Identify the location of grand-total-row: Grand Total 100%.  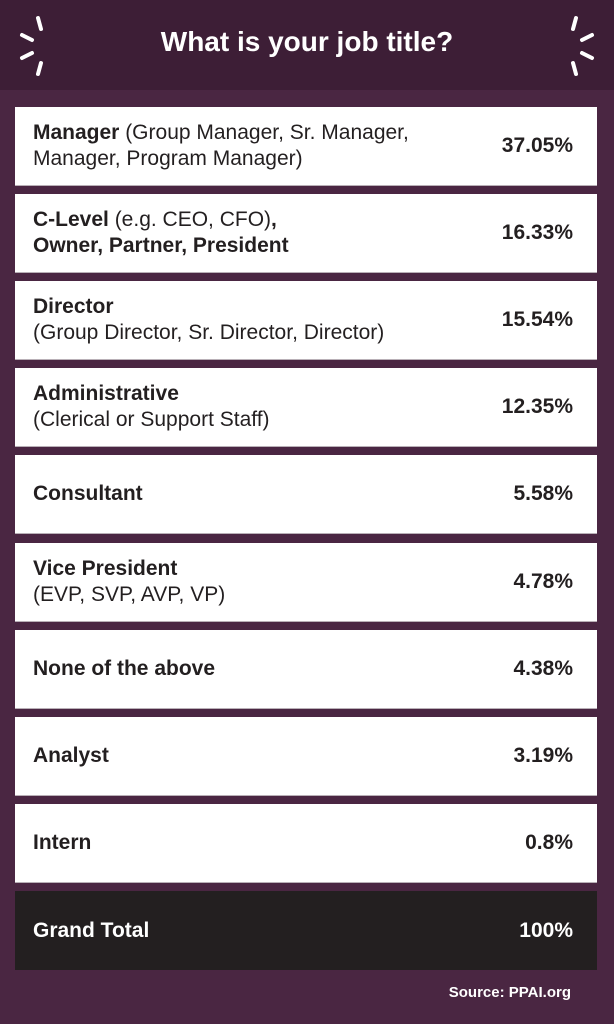
(306, 930).